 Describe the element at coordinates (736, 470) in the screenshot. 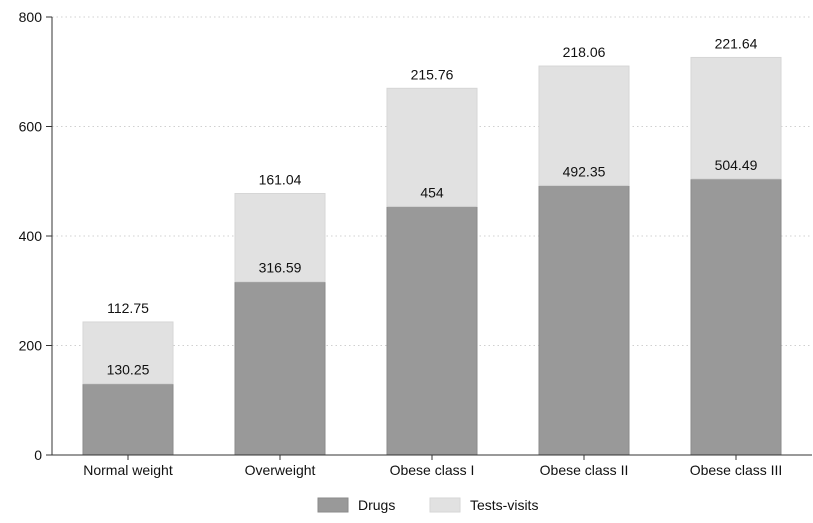

I see `x-tick-label: Obese class III` at that location.